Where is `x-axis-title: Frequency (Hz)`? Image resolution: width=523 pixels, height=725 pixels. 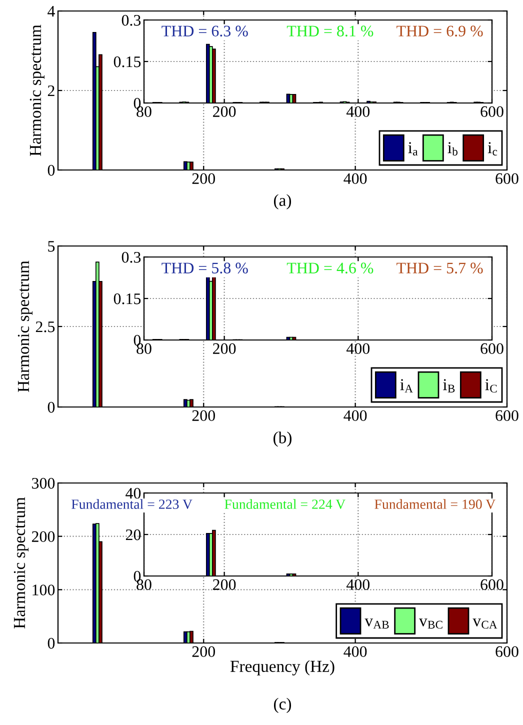
x-axis-title: Frequency (Hz) is located at coordinates (282, 668).